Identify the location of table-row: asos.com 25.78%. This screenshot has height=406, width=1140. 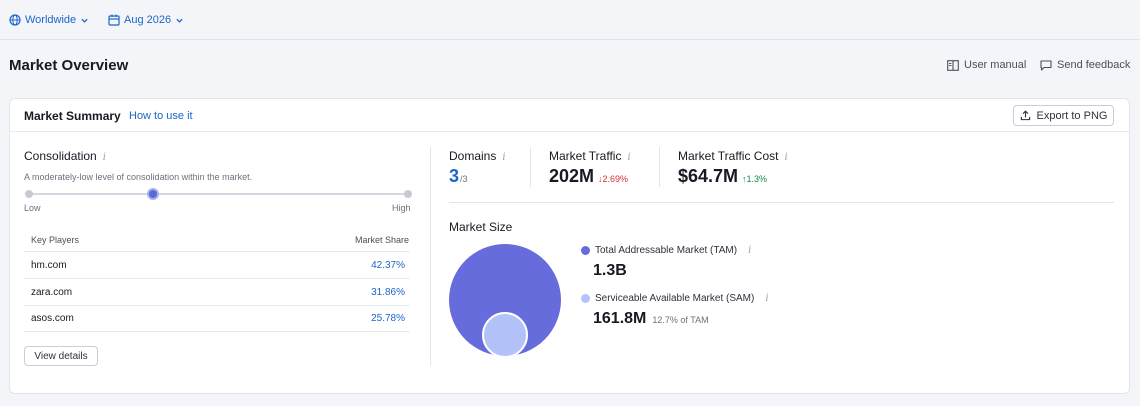
(217, 318).